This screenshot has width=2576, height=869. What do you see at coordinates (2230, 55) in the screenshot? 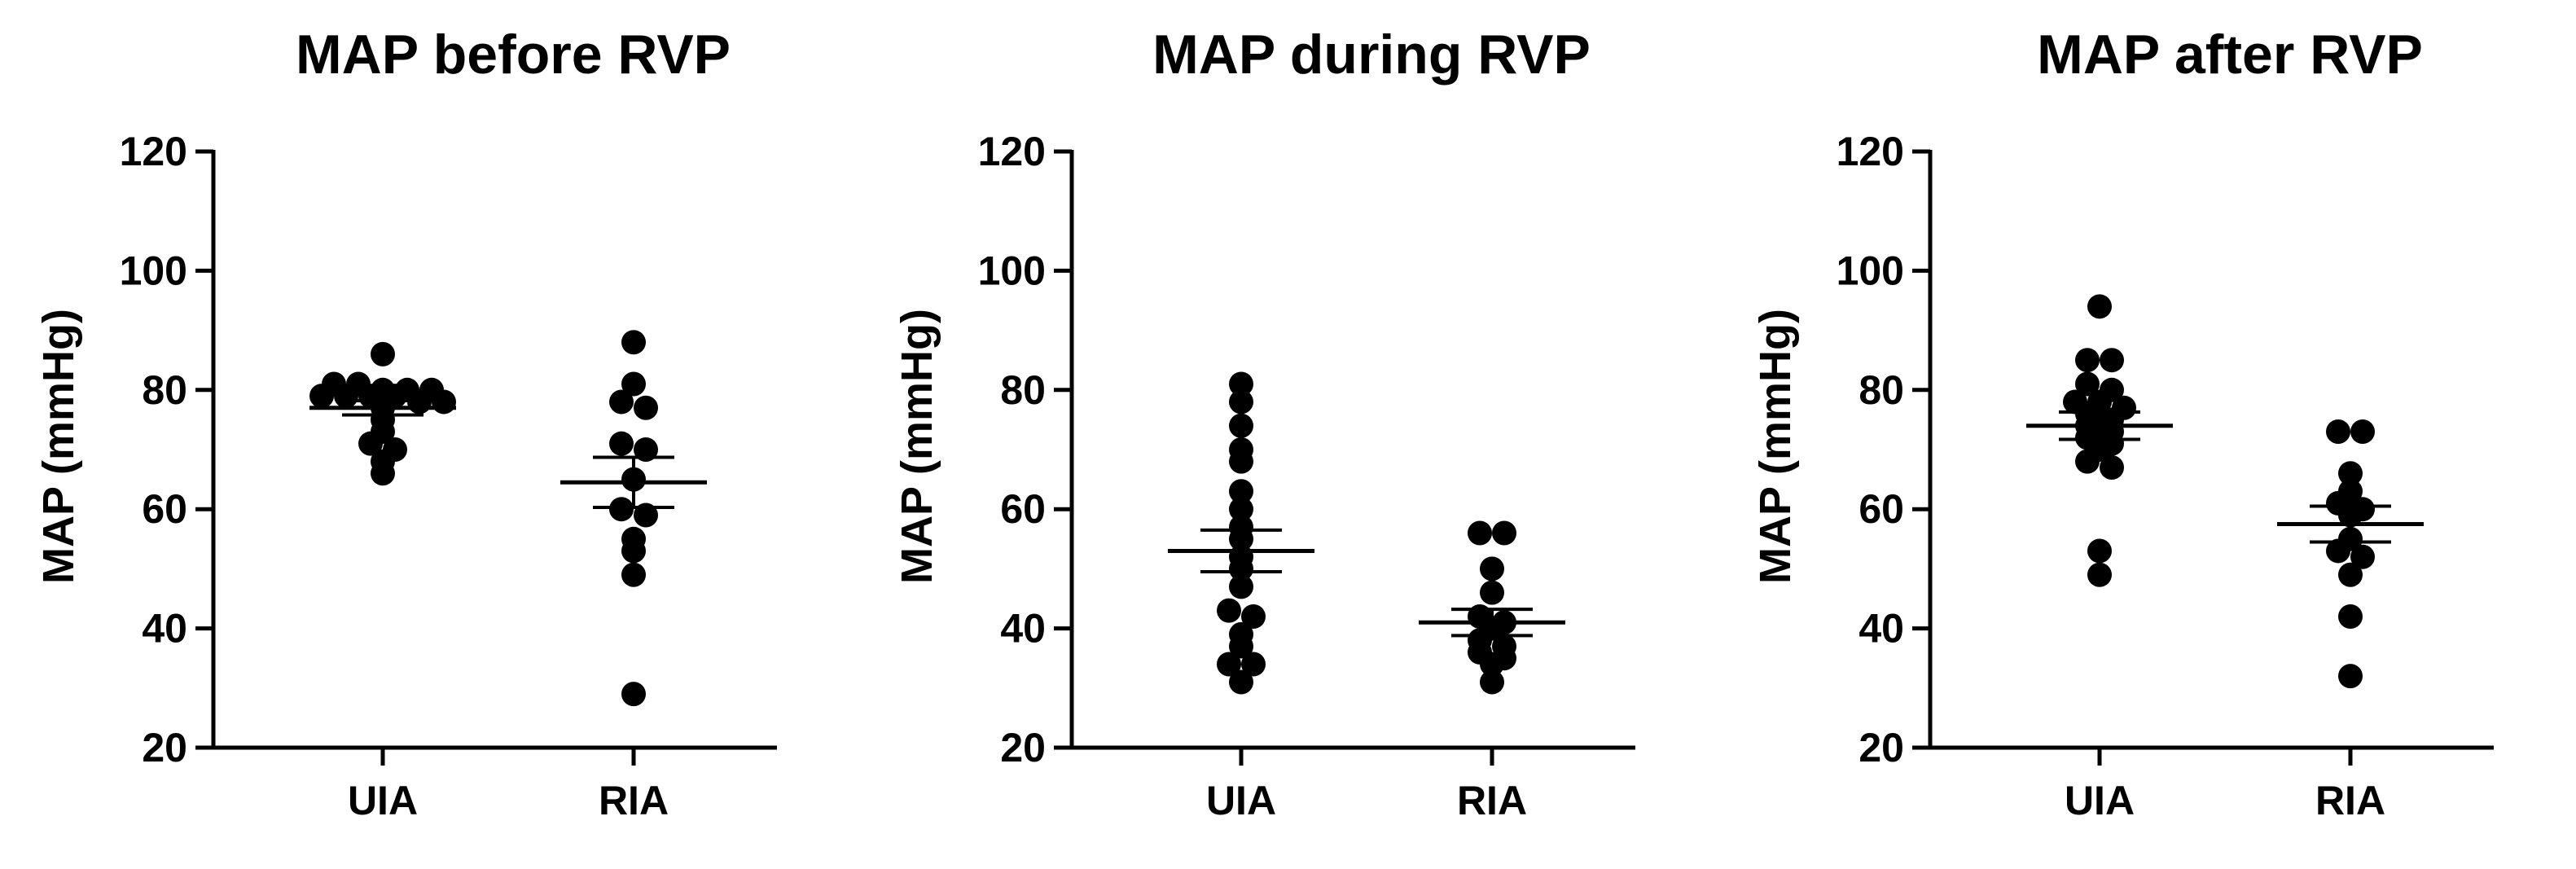
I see `chart-title: MAP after RVP` at bounding box center [2230, 55].